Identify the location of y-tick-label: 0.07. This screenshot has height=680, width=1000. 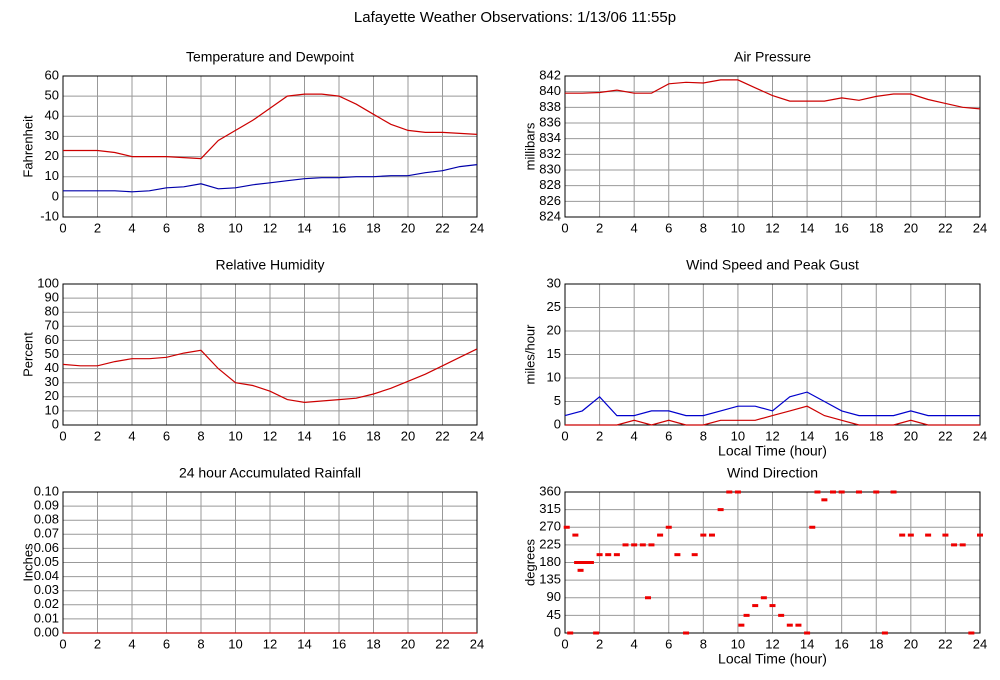
(46, 533).